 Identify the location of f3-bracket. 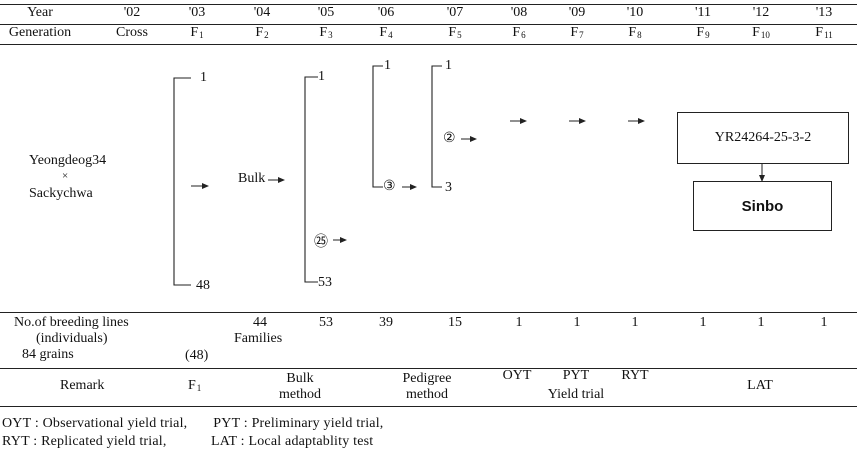
(311, 179).